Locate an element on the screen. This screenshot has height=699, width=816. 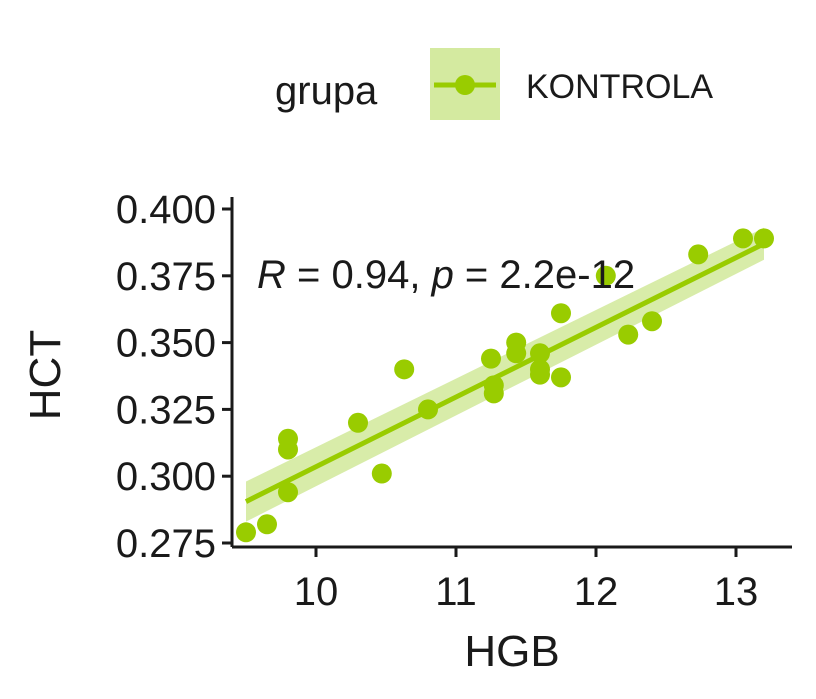
correlation-annotation: R = 0.94, p = 2.2e-12 is located at coordinates (446, 275).